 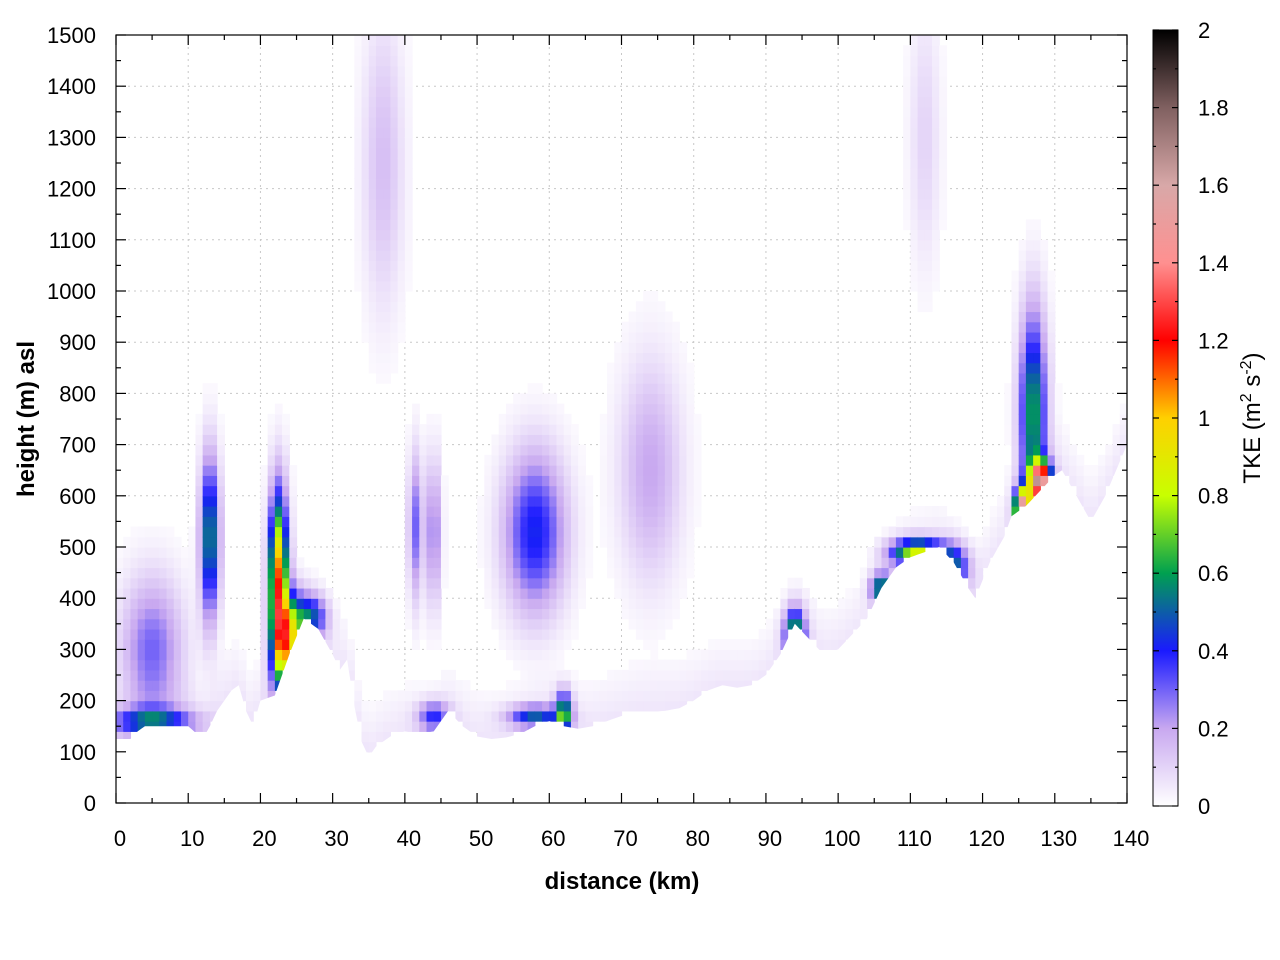 I want to click on x-tick-label: 130, so click(x=1058, y=838).